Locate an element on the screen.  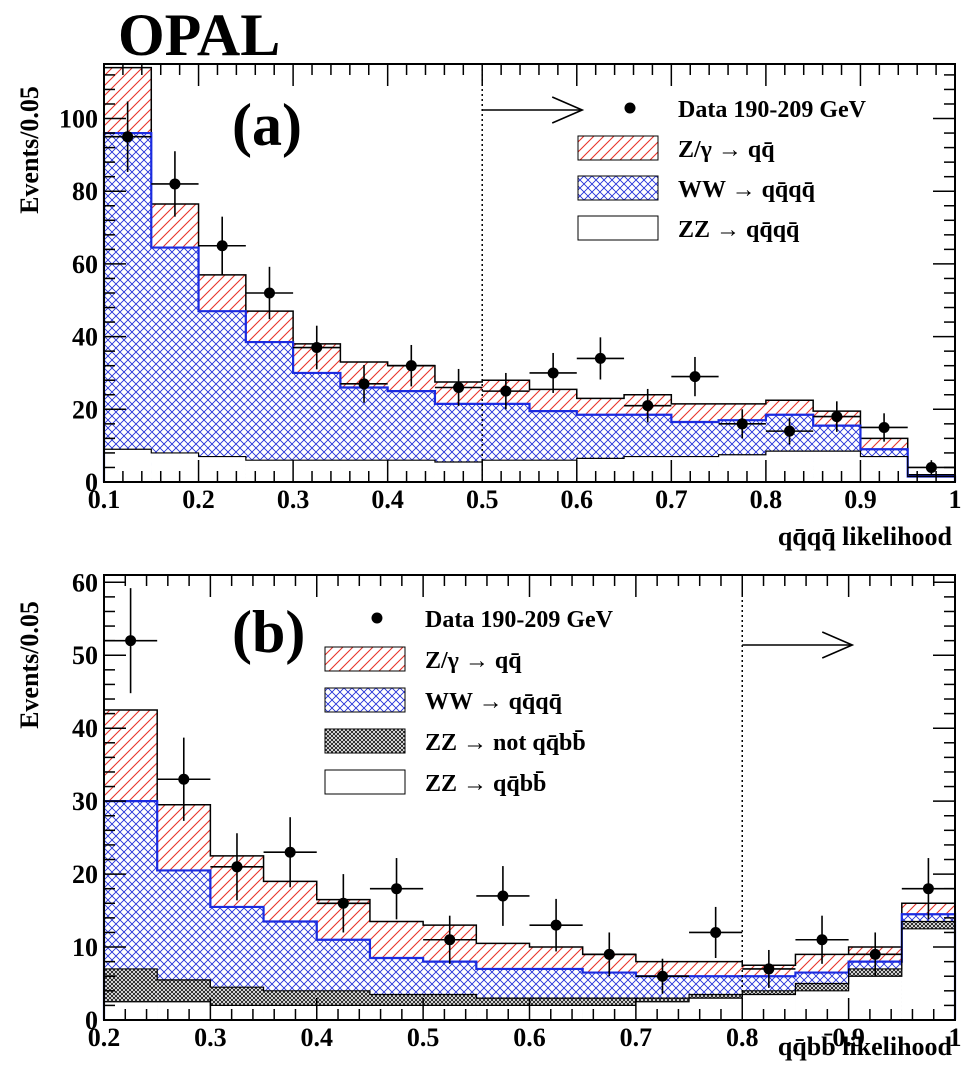
b-ytick-label: 10 is located at coordinates (85, 947).